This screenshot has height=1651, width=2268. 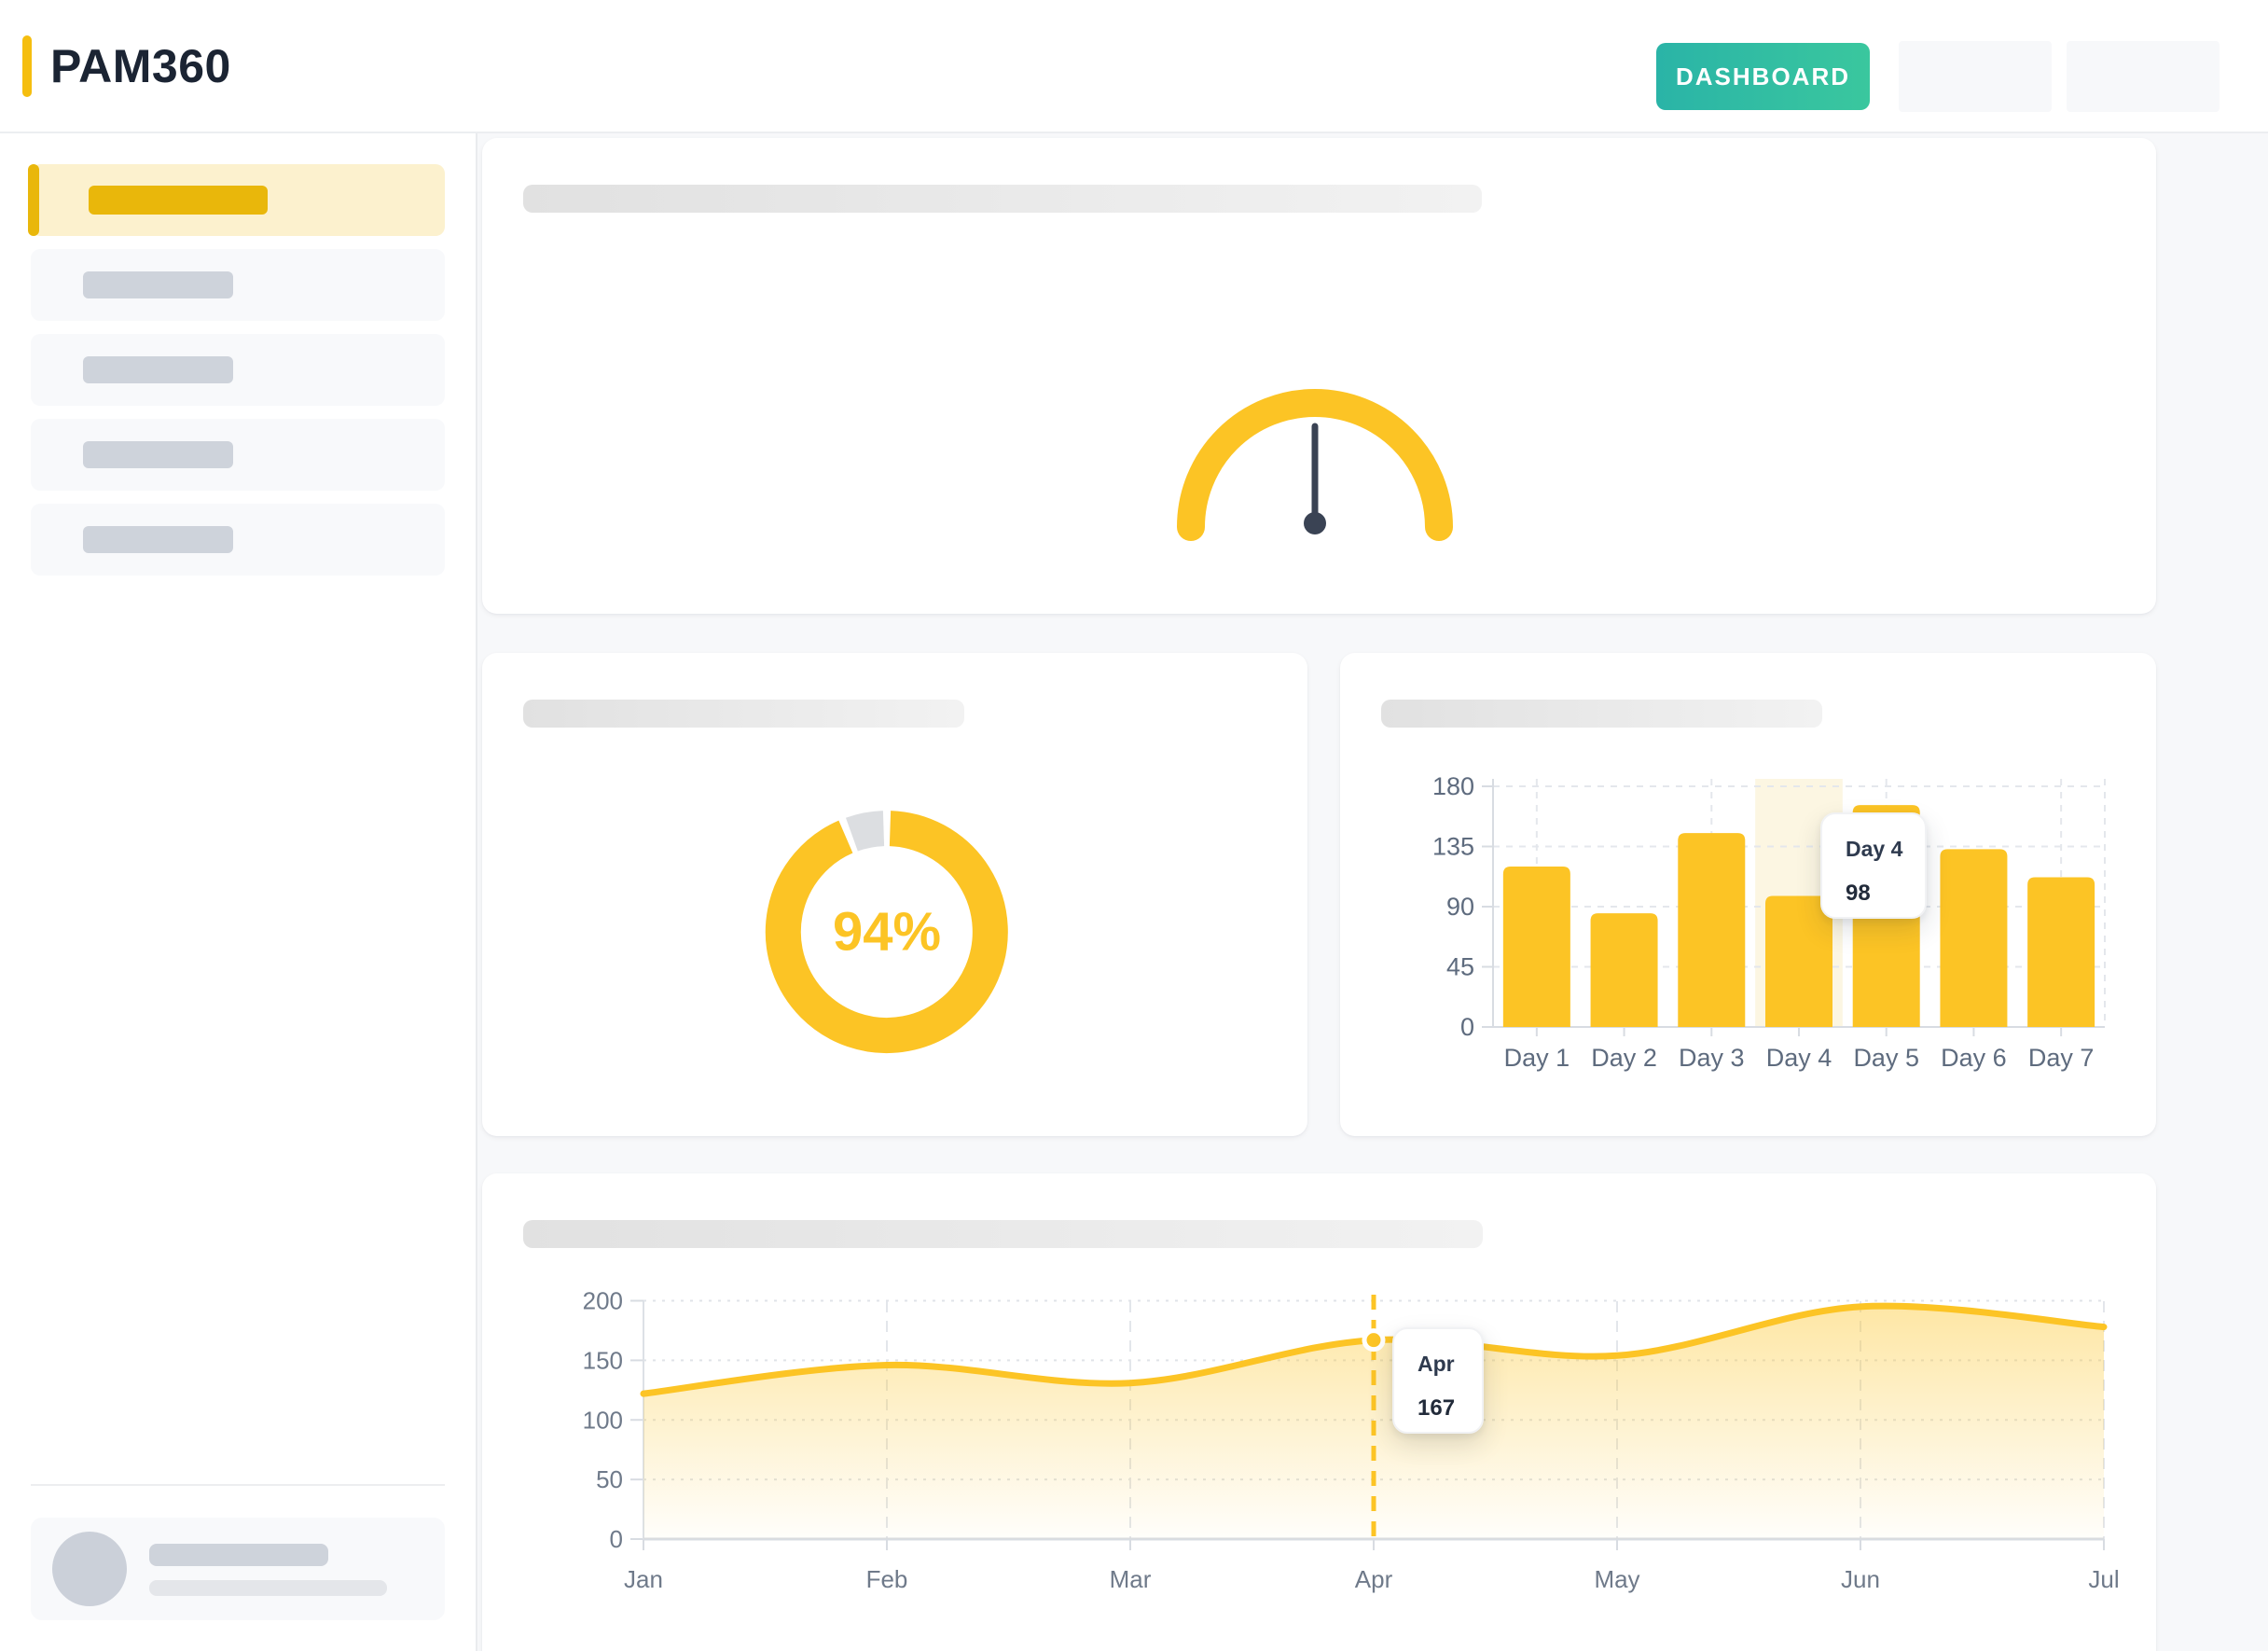 What do you see at coordinates (1438, 1380) in the screenshot?
I see `line-chart-tooltip: Apr 167` at bounding box center [1438, 1380].